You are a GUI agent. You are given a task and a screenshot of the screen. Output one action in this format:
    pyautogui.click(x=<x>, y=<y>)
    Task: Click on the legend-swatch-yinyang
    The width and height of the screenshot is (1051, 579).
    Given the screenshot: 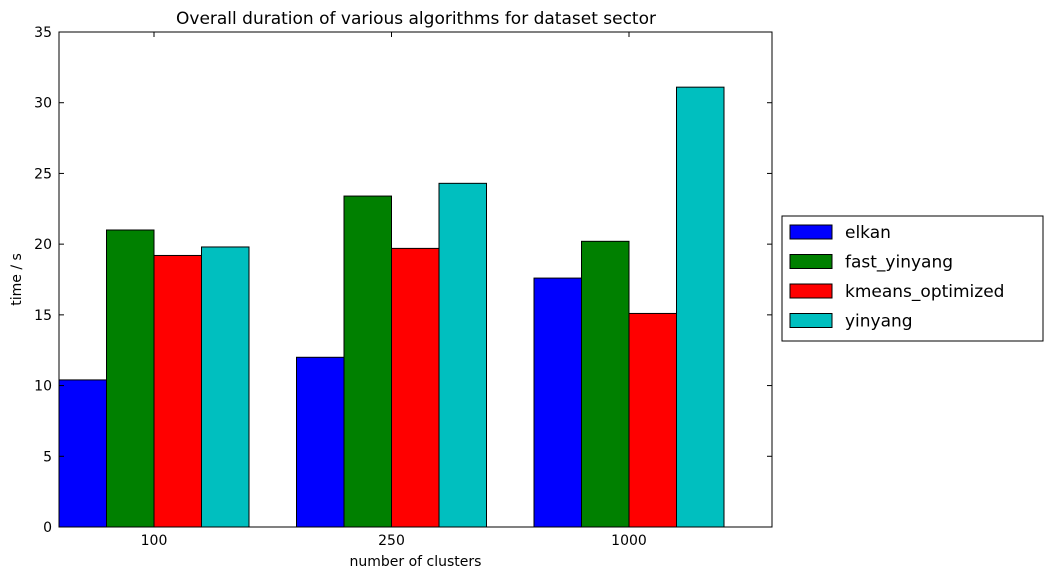 What is the action you would take?
    pyautogui.click(x=811, y=320)
    